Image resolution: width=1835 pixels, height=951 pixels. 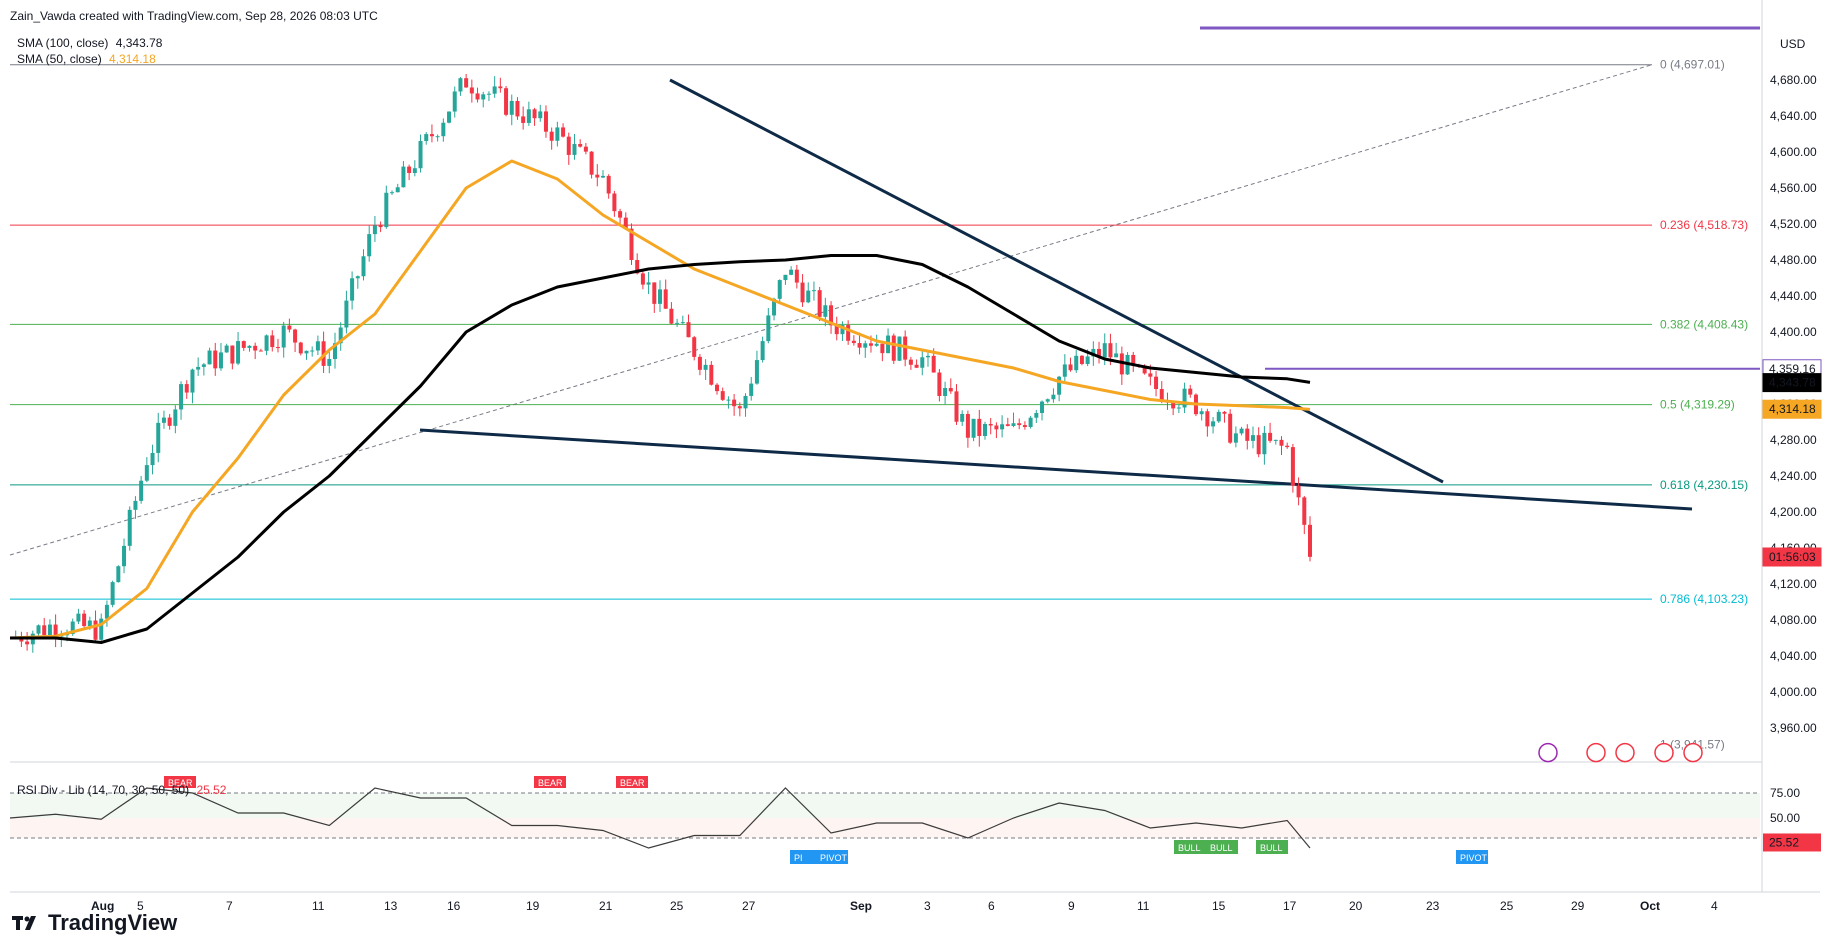 I want to click on sma50-badge-bg, so click(x=1792, y=409).